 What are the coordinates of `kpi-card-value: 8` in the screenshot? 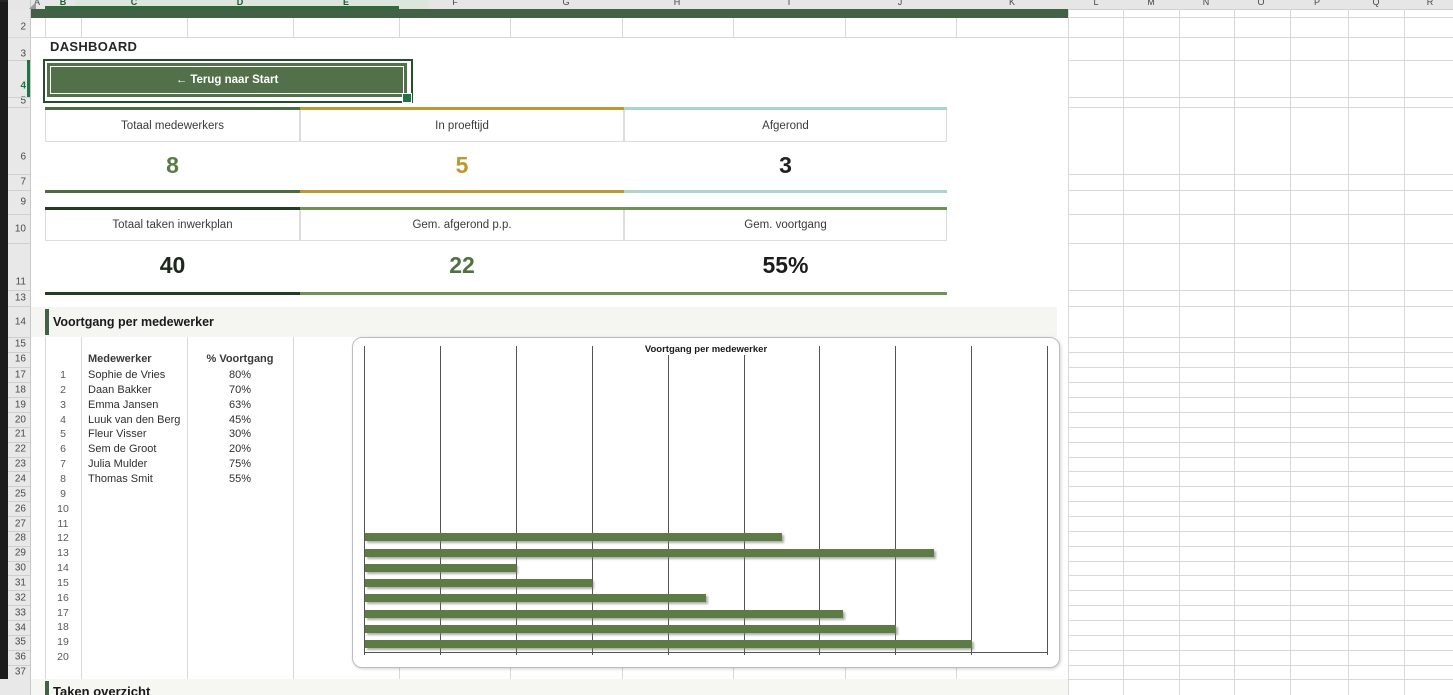 It's located at (172, 164).